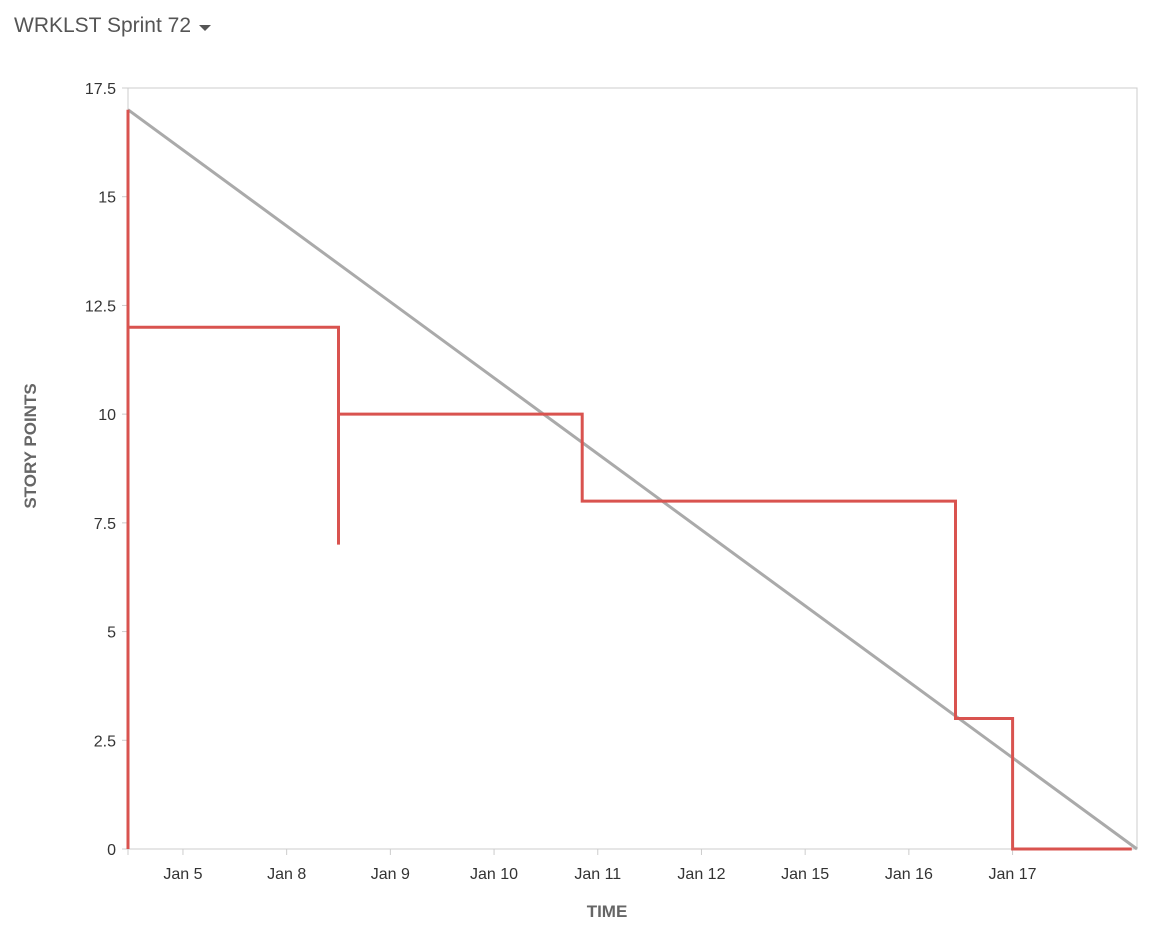 The width and height of the screenshot is (1154, 928). Describe the element at coordinates (390, 874) in the screenshot. I see `x-tick-label: Jan 9` at that location.